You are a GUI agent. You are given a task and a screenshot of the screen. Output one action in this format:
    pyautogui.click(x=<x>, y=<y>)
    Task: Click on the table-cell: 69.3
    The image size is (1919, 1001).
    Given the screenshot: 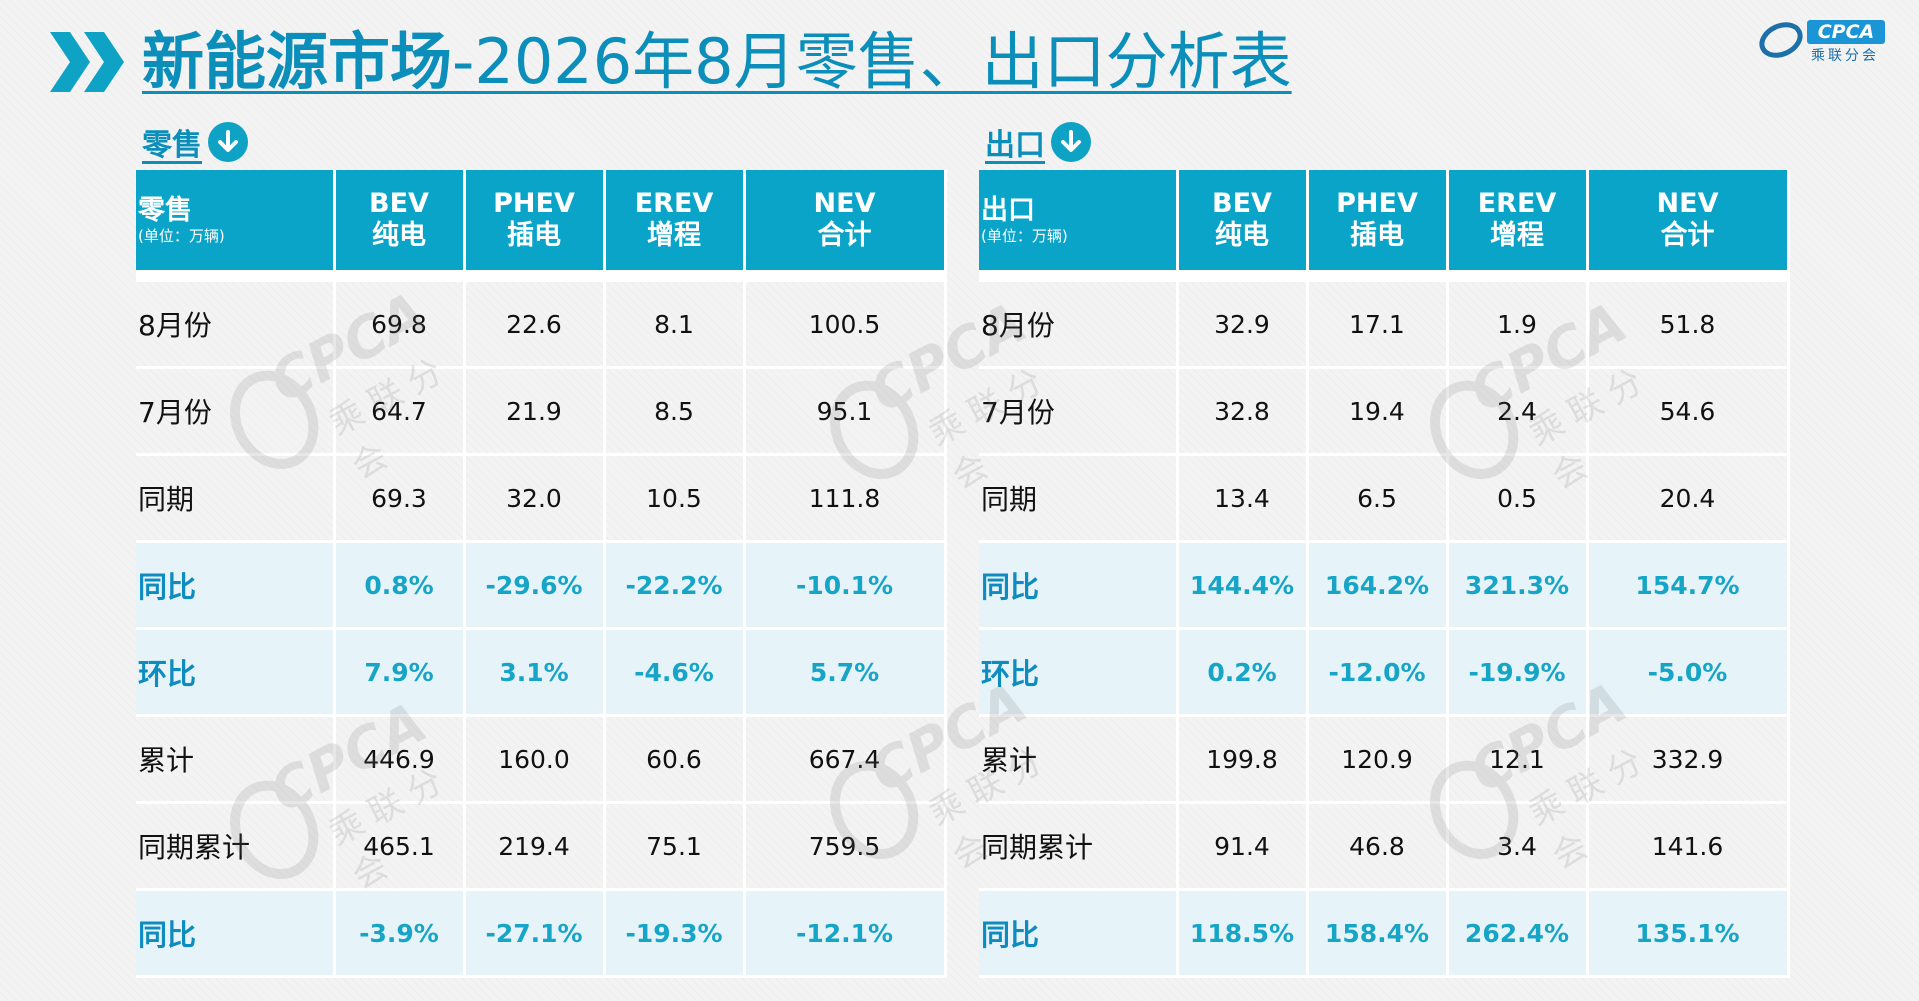 What is the action you would take?
    pyautogui.click(x=400, y=498)
    